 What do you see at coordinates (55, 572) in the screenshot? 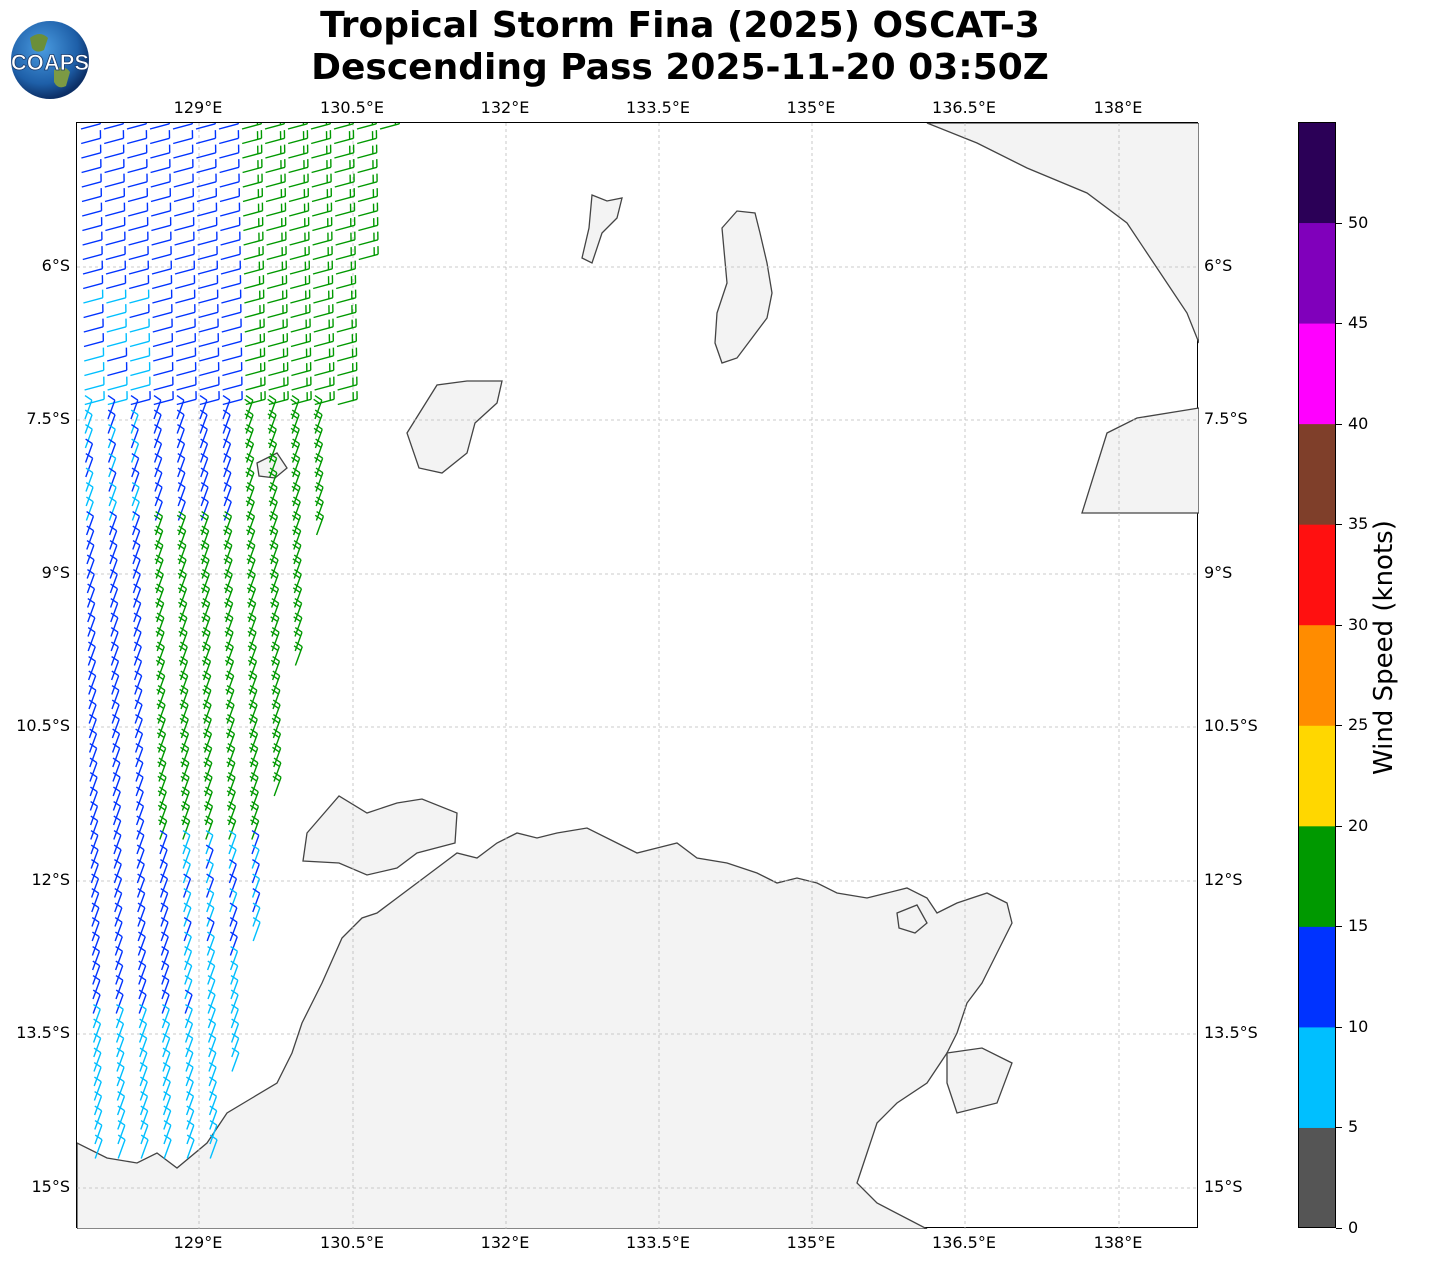
I see `y-tick-label-left: 9°S` at bounding box center [55, 572].